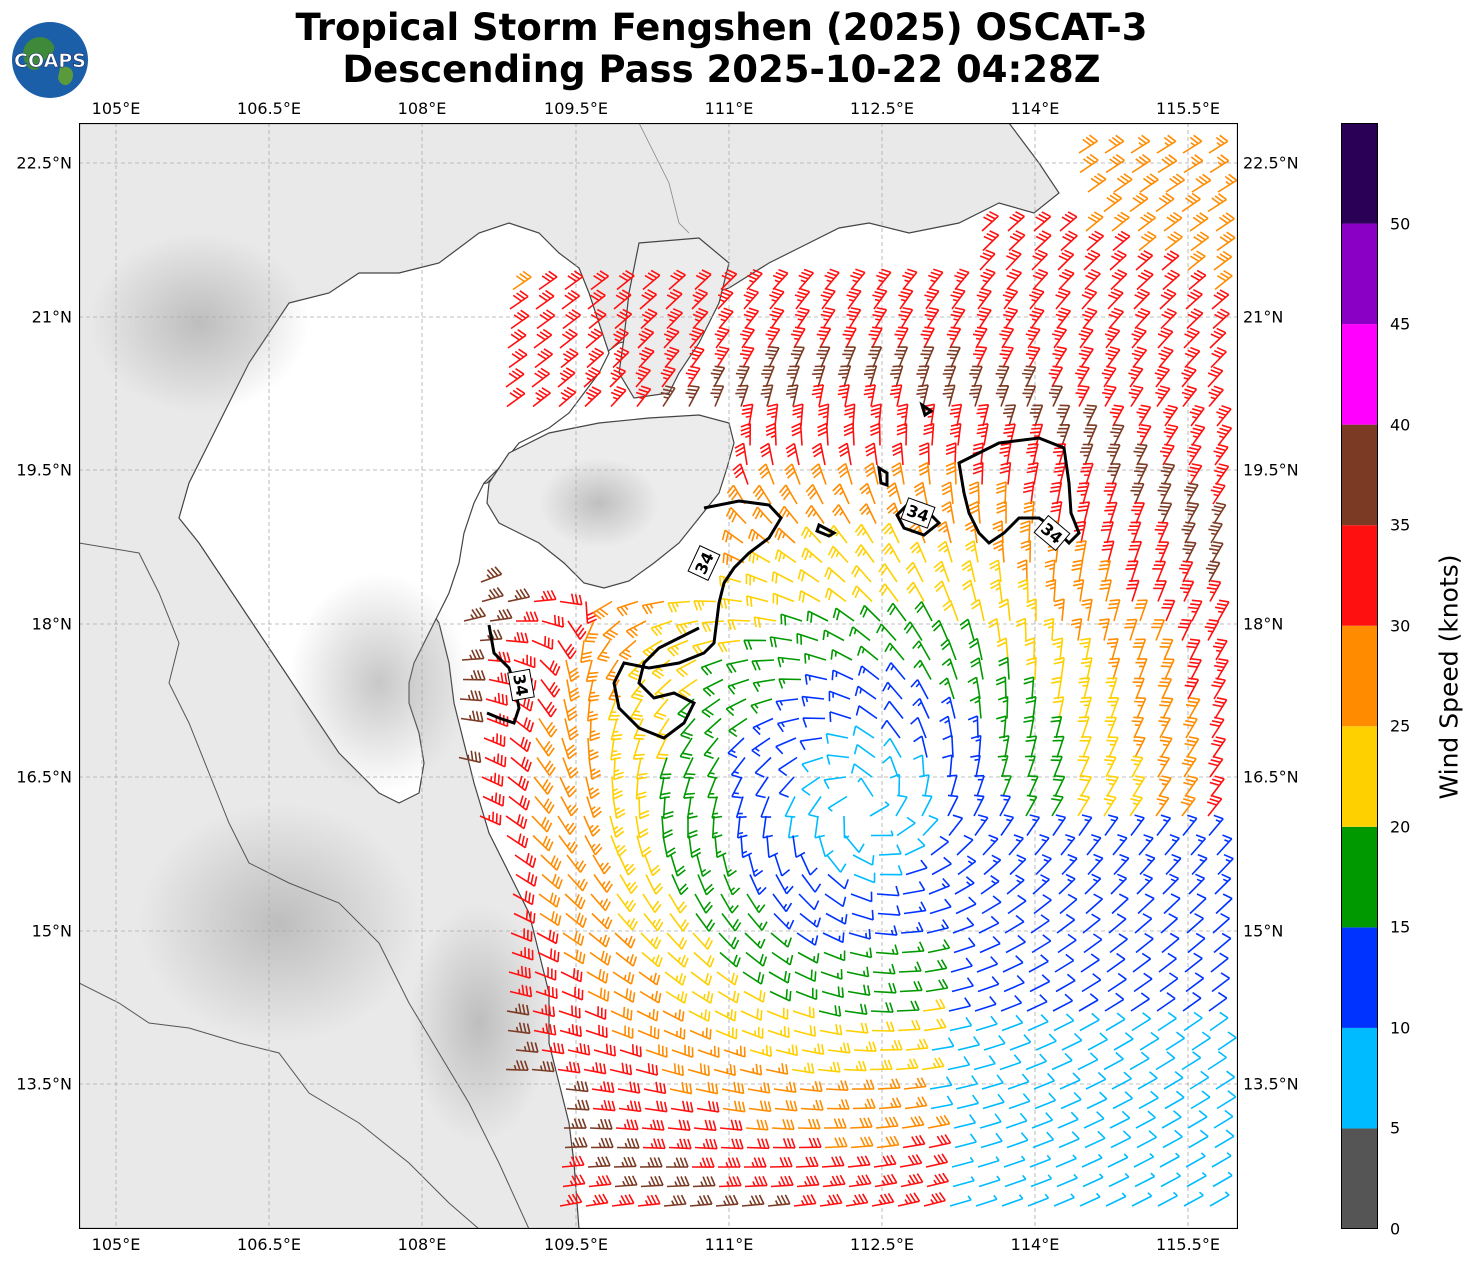 Image resolution: width=1477 pixels, height=1264 pixels. What do you see at coordinates (1035, 1244) in the screenshot?
I see `lon-tick-bottom: 114°E` at bounding box center [1035, 1244].